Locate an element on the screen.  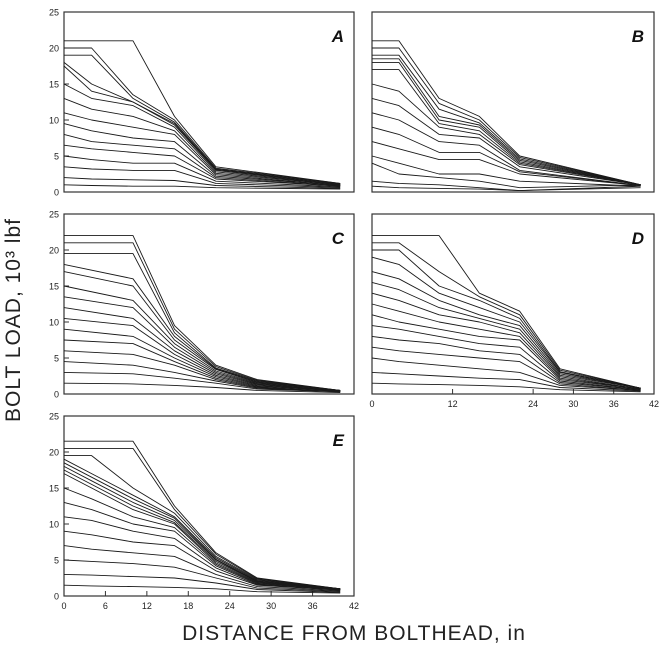
x-tick-label: 0 is located at coordinates (371, 404).